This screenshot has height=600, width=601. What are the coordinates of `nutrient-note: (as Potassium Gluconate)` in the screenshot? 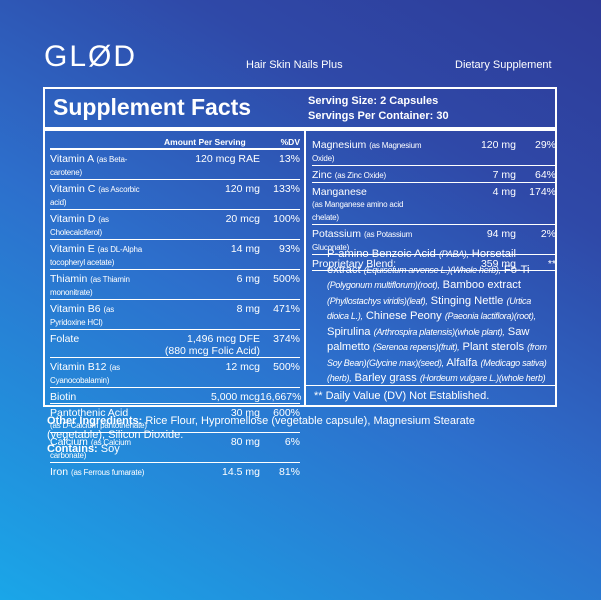 It's located at (362, 241).